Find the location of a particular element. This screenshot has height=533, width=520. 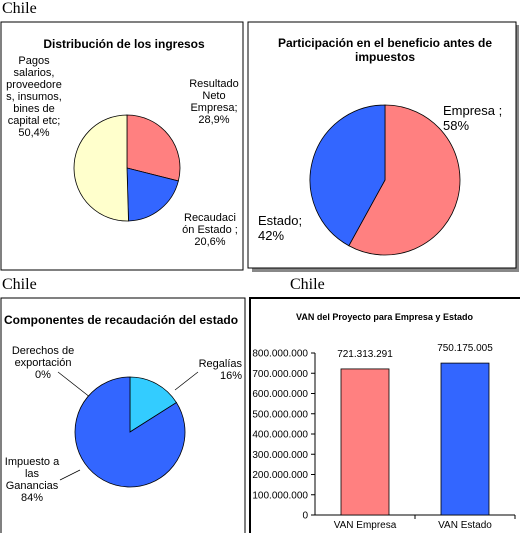

slice-label: Resultado Neto Empresa; 28,9% is located at coordinates (214, 102).